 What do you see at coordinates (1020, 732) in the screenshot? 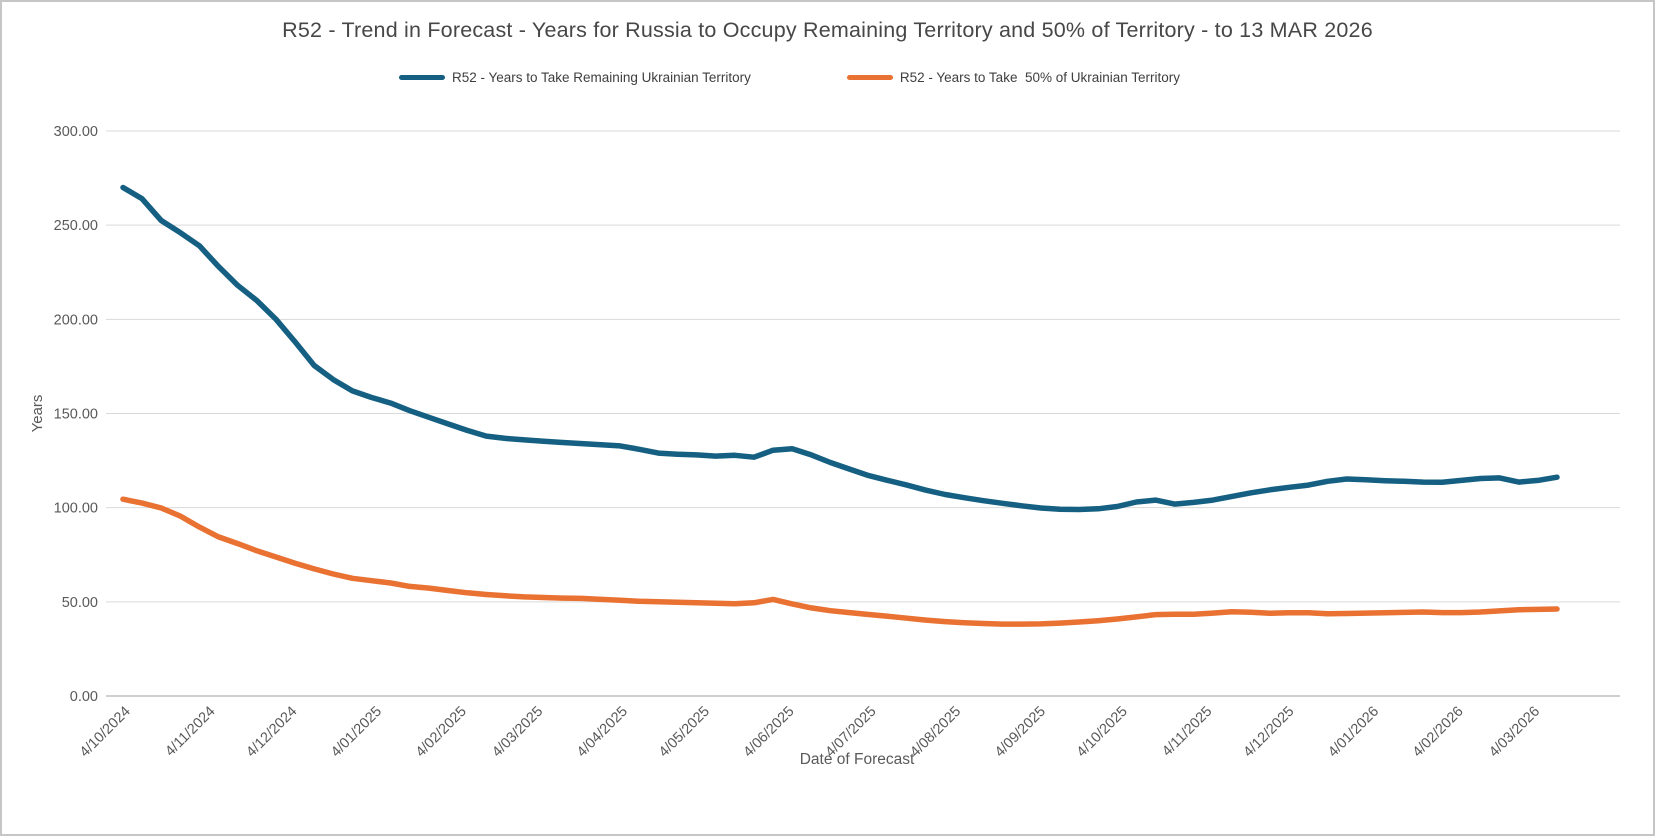
I see `x-tick-label: 4/09/2025` at bounding box center [1020, 732].